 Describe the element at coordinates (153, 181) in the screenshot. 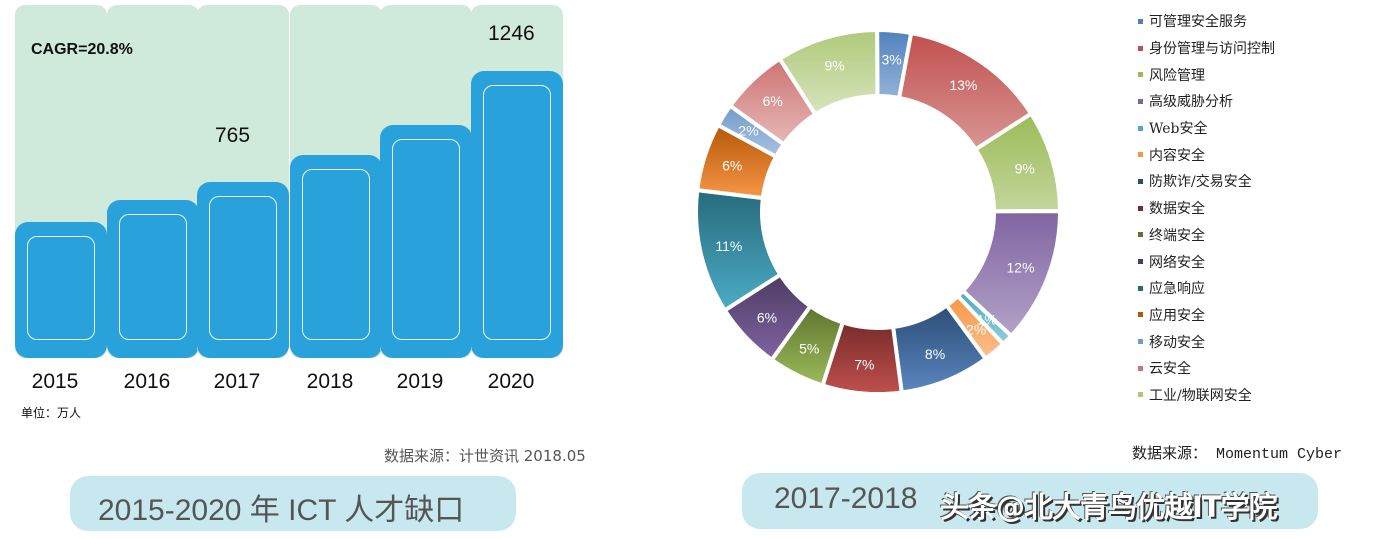

I see `bar-2016` at that location.